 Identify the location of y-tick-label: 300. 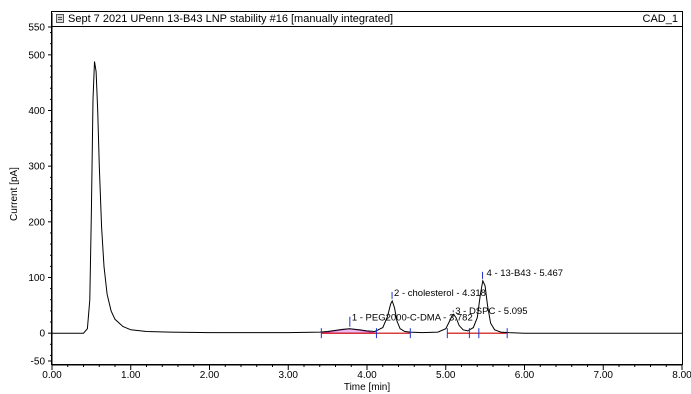
(36, 167).